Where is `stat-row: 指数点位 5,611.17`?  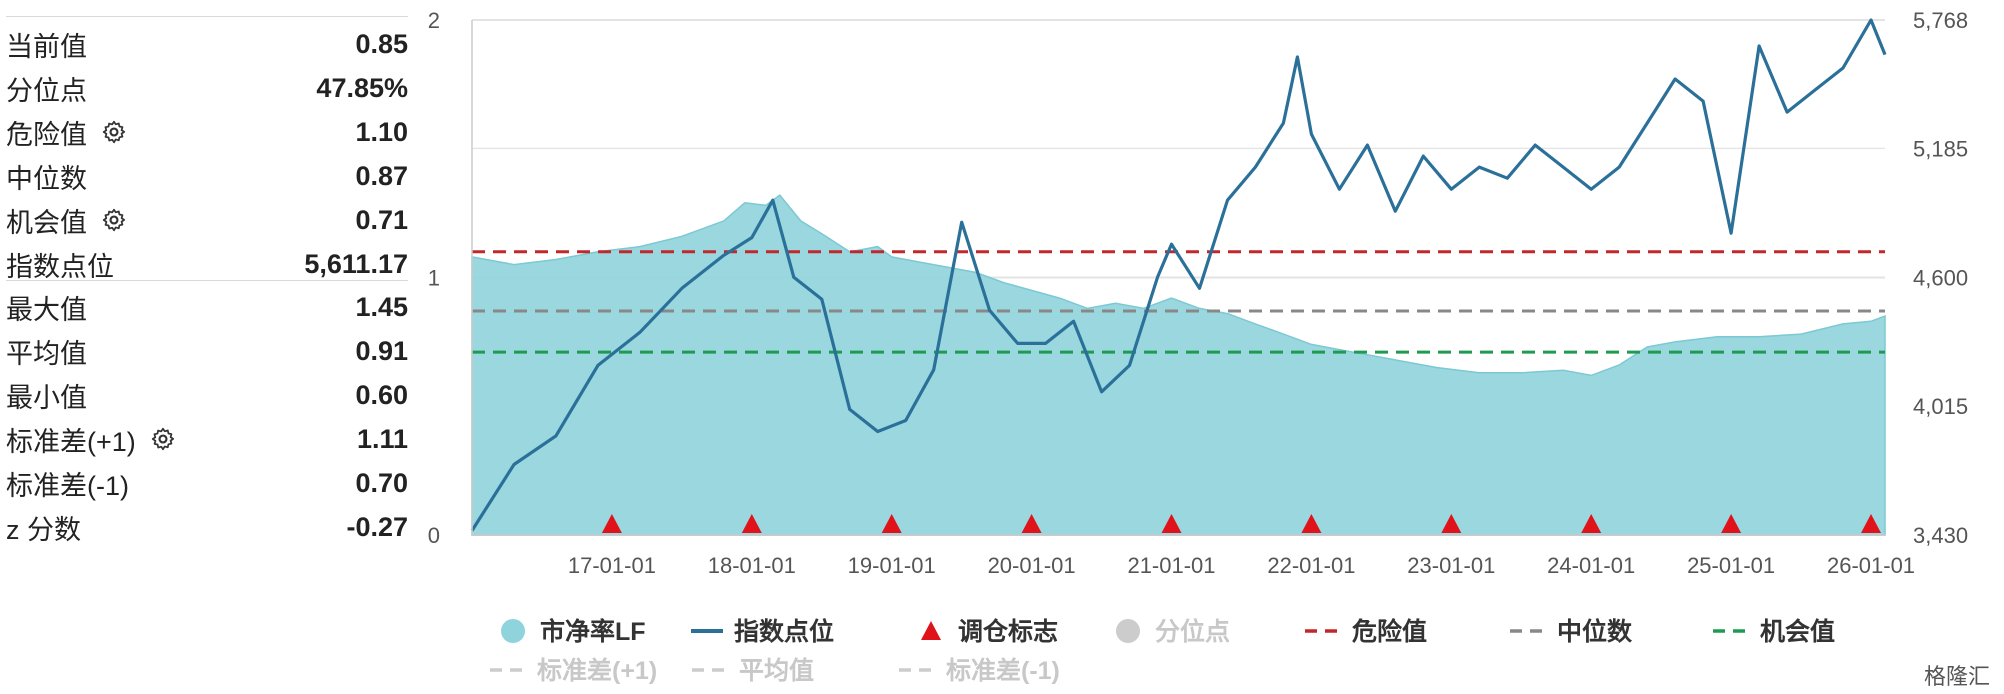
stat-row: 指数点位 5,611.17 is located at coordinates (207, 264).